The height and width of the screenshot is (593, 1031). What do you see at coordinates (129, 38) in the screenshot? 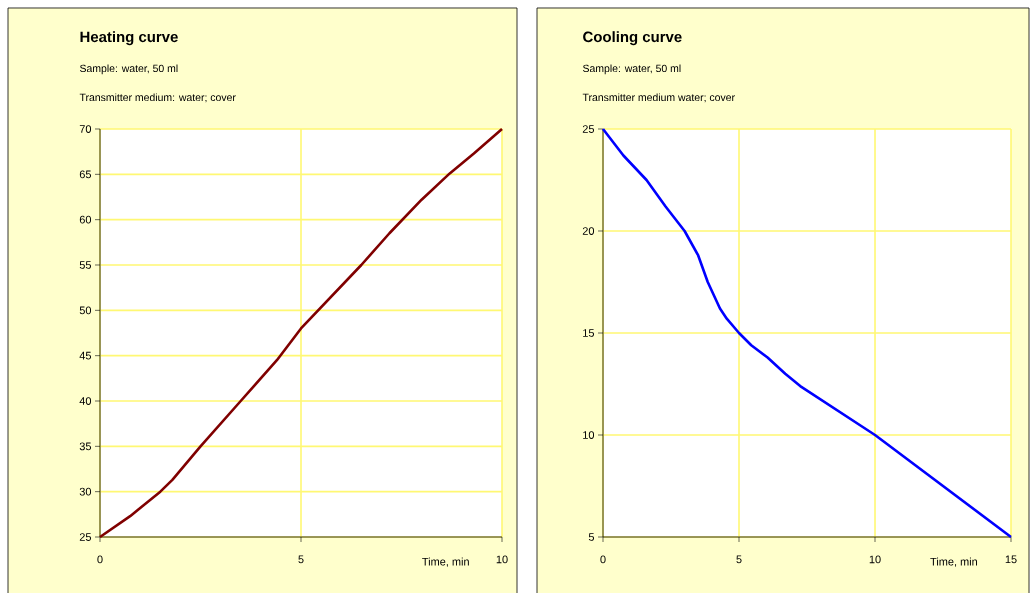
I see `chart-title: Heating curve` at bounding box center [129, 38].